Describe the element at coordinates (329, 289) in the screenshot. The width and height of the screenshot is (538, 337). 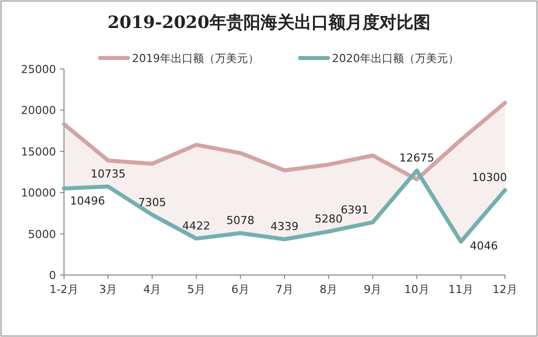
I see `x-tick-label: 8月` at that location.